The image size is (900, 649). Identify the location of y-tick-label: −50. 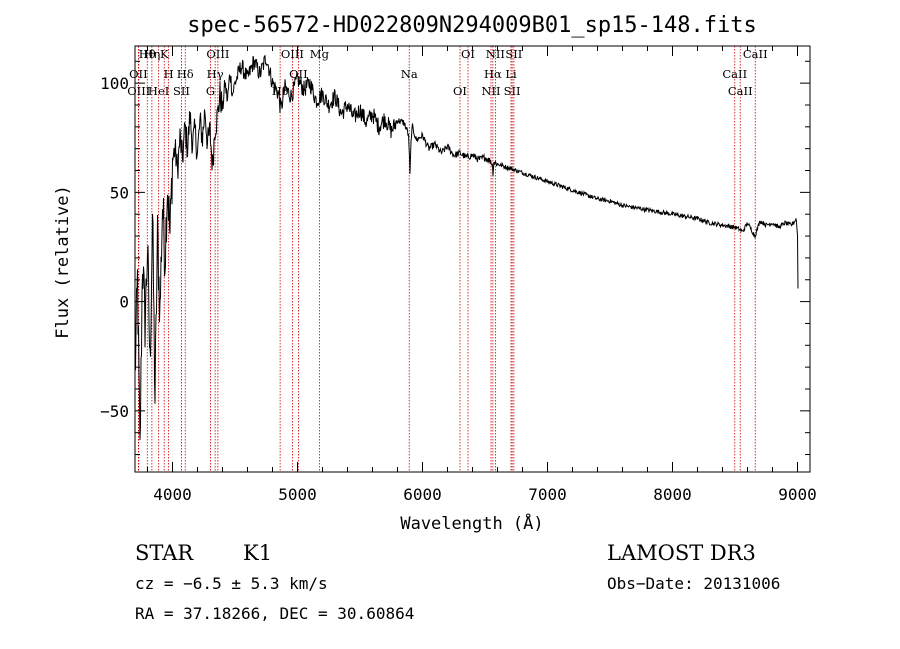
(114, 411).